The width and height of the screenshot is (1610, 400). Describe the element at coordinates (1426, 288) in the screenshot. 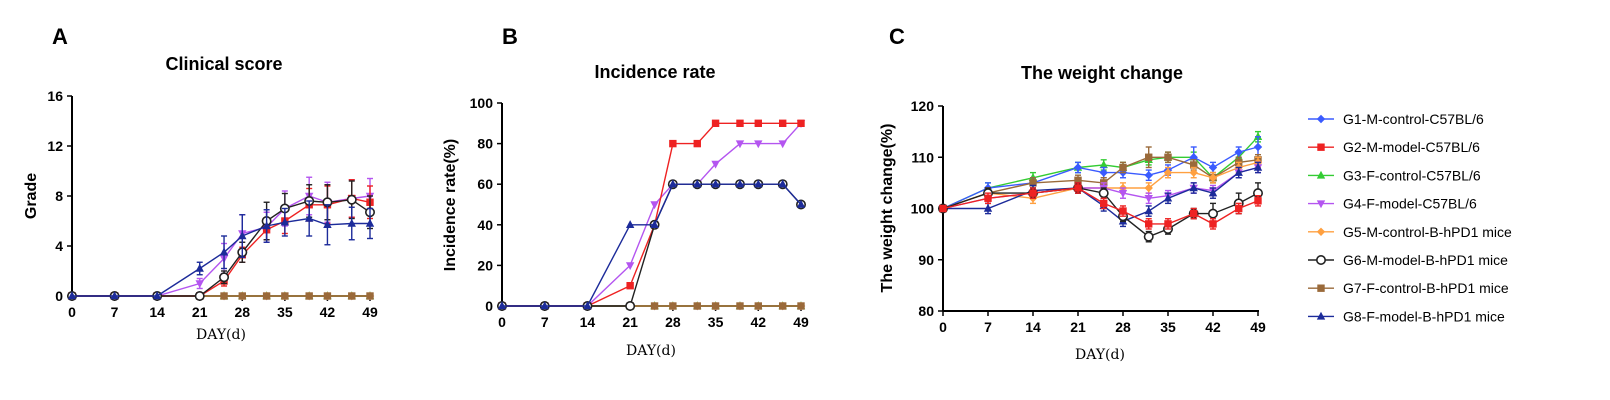

I see `legend-label: G7-F-control-B-hPD1 mice` at that location.